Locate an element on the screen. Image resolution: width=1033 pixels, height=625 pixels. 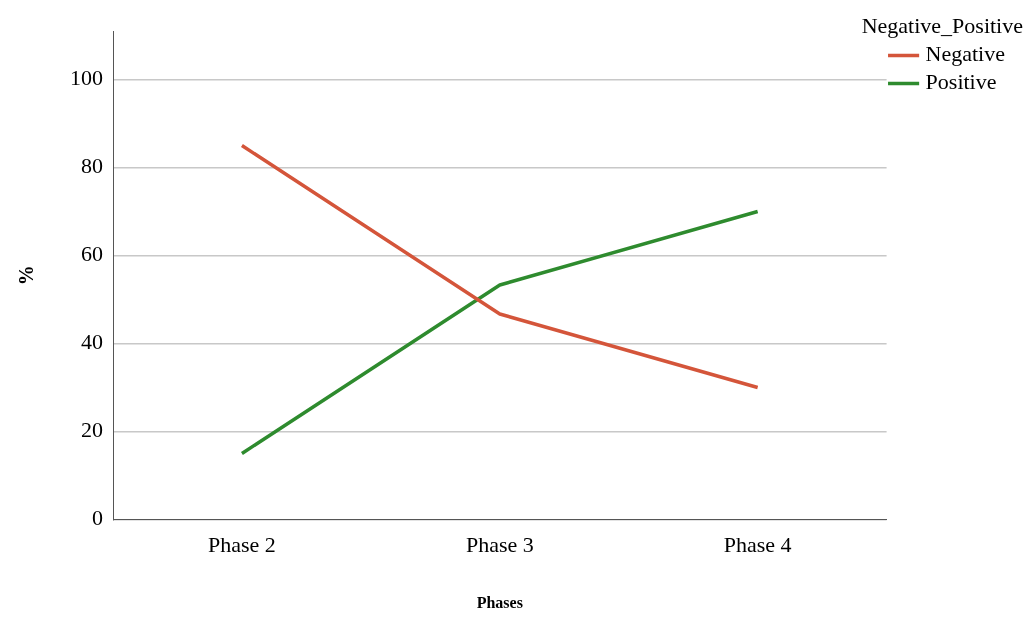
y-tick-label: 100 is located at coordinates (86, 78).